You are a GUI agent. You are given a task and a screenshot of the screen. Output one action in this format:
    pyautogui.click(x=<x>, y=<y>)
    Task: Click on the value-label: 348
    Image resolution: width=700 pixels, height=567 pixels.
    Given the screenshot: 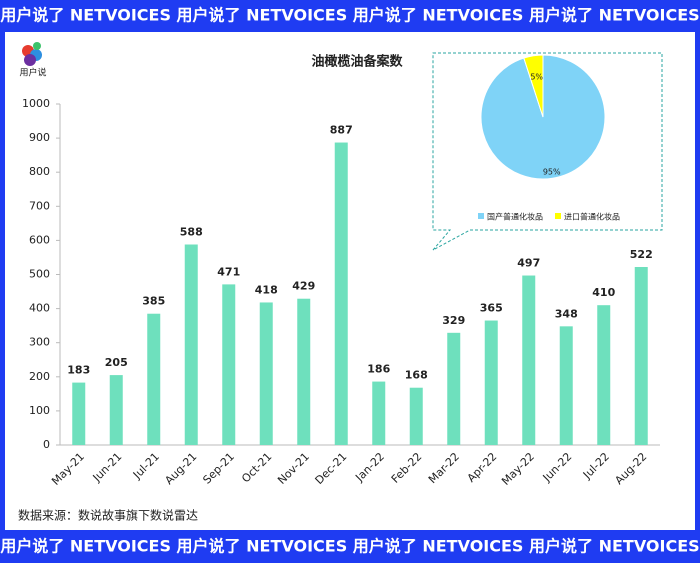 What is the action you would take?
    pyautogui.click(x=566, y=313)
    